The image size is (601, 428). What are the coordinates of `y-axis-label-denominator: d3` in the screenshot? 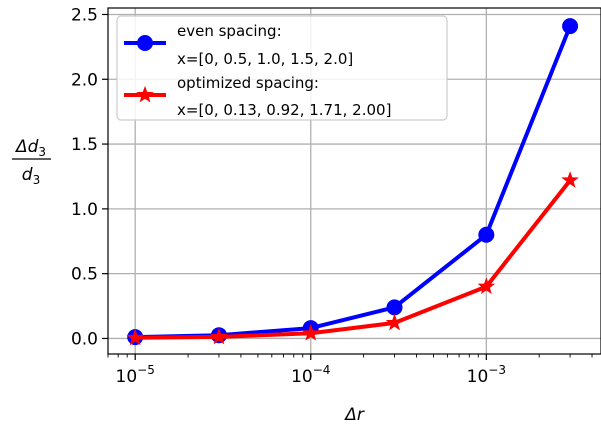 It's located at (31, 176).